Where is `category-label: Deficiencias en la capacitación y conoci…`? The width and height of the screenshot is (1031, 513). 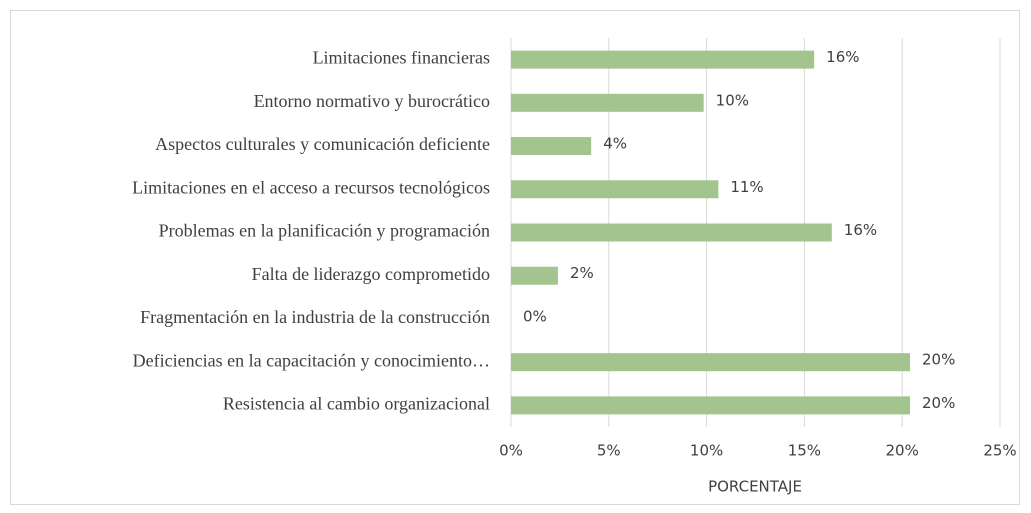 category-label: Deficiencias en la capacitación y conoci… is located at coordinates (311, 360).